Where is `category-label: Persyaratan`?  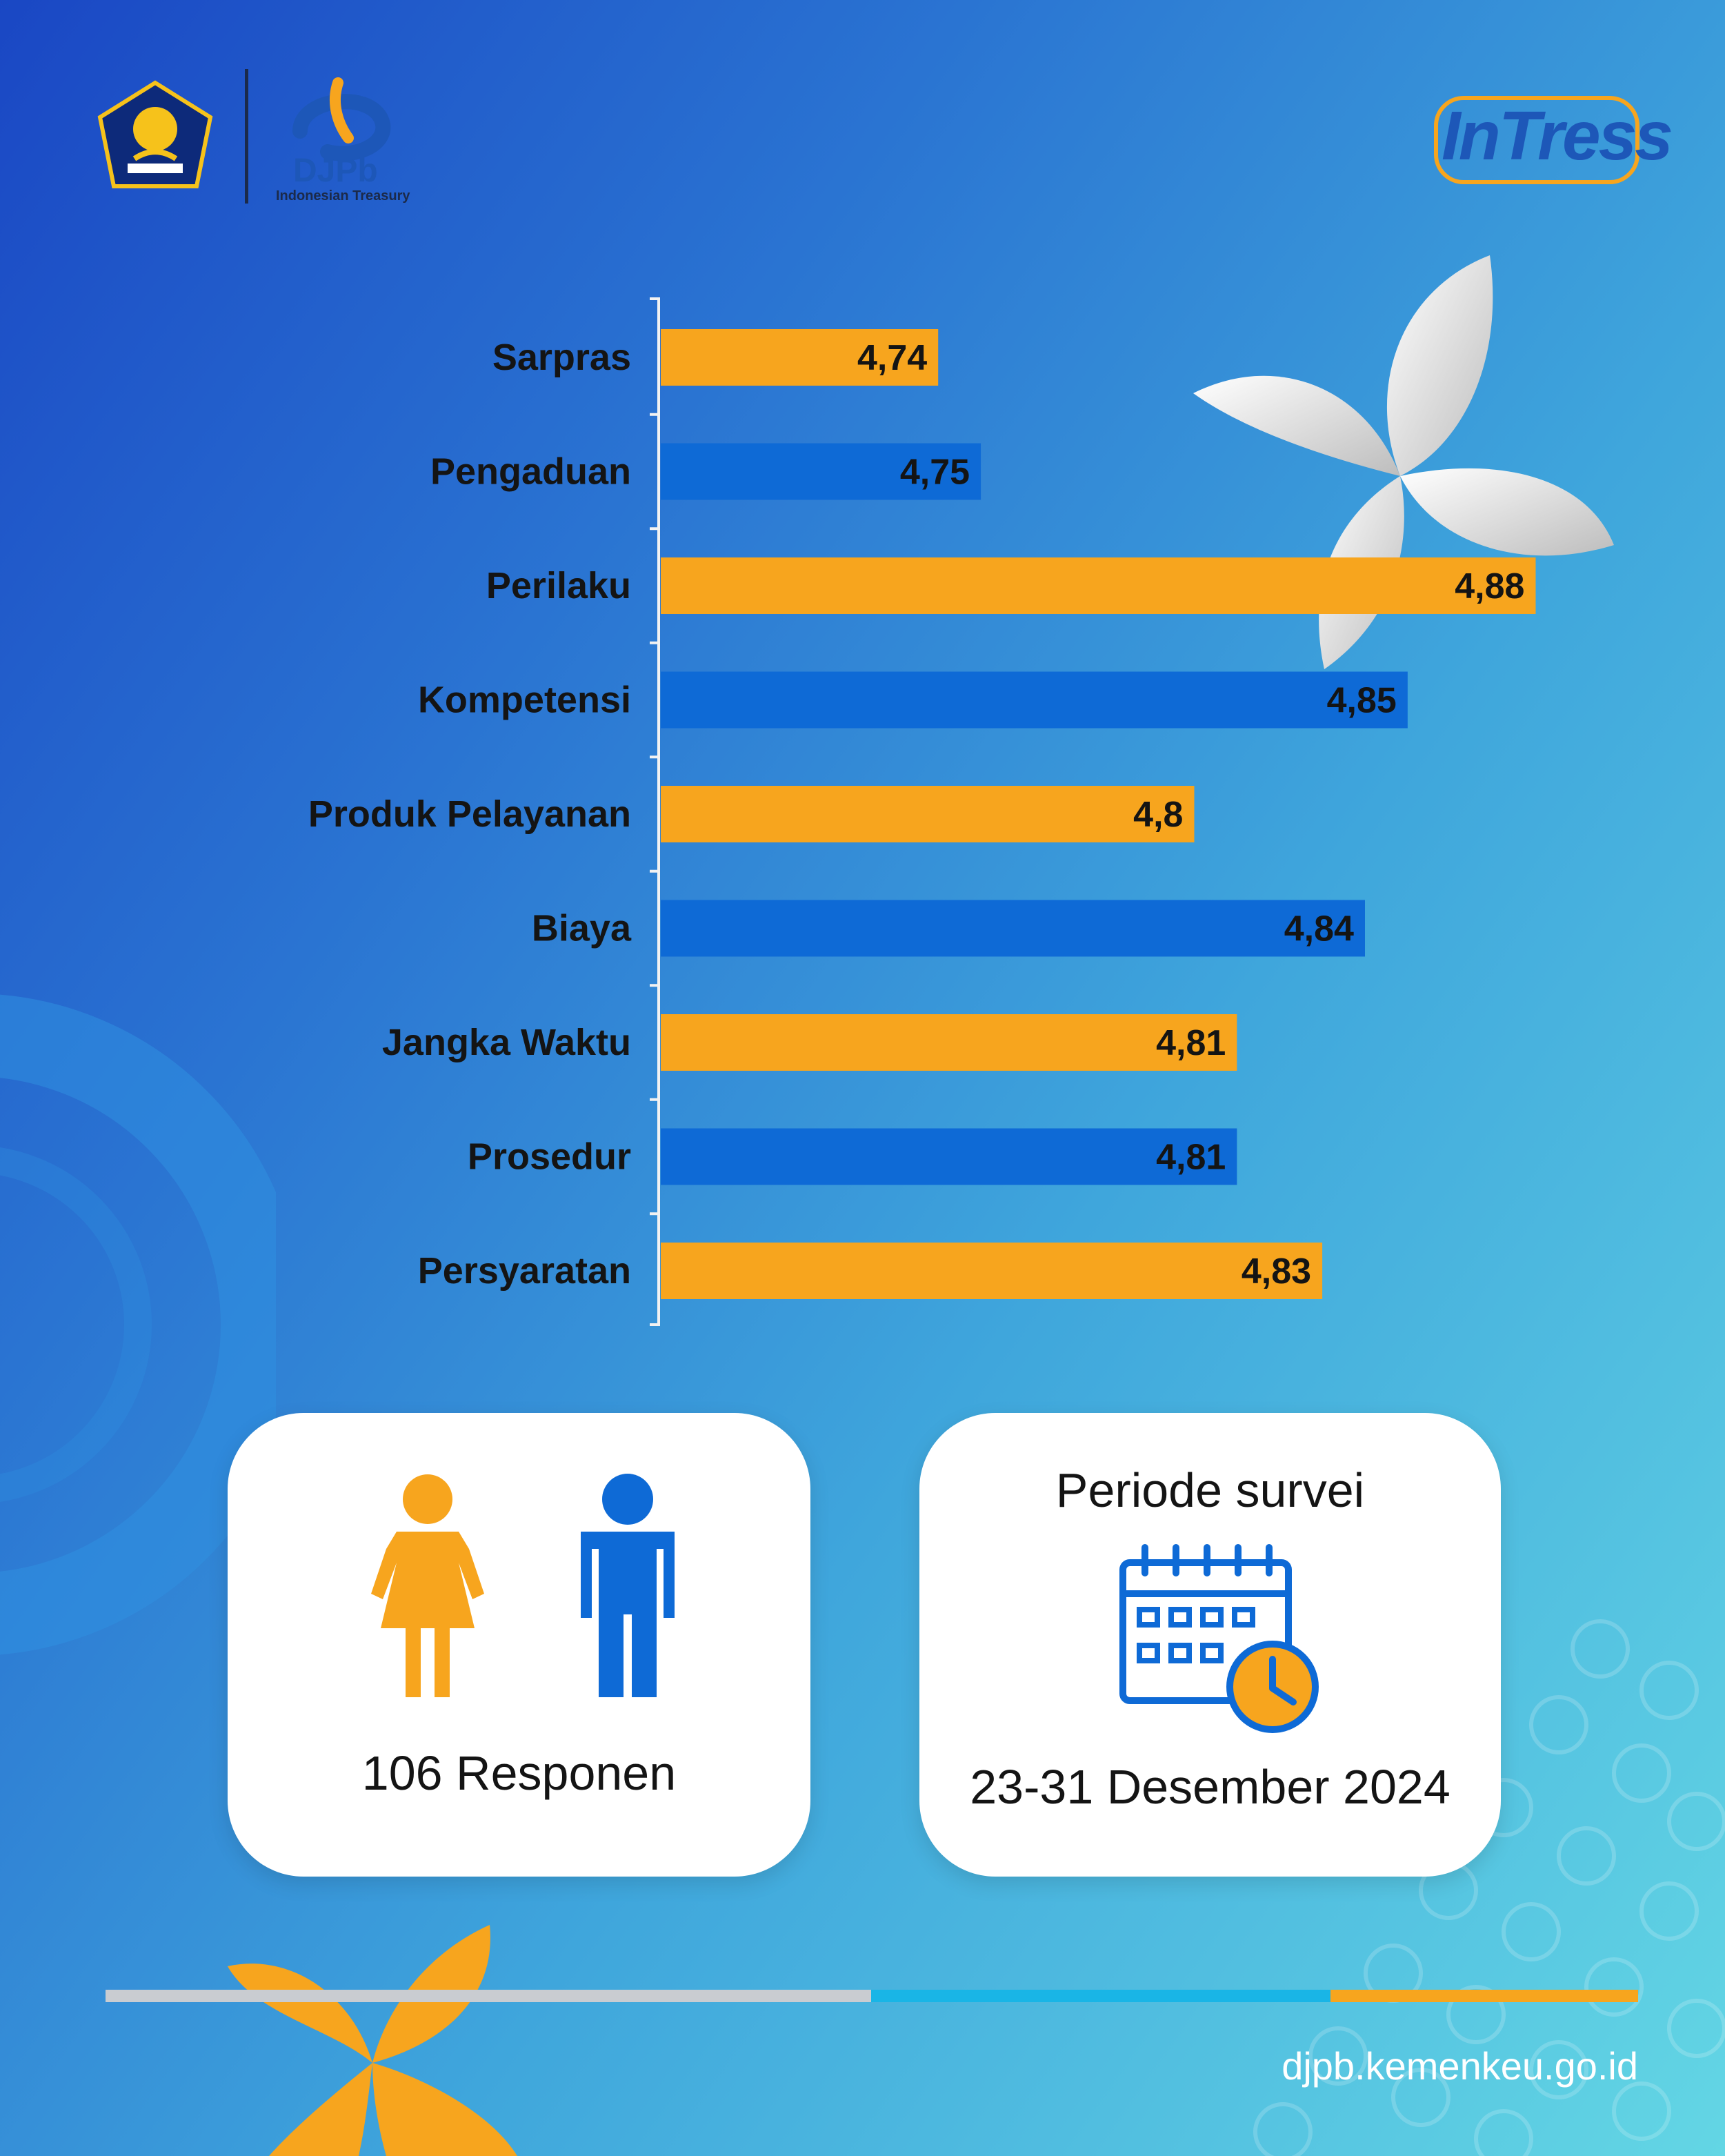 category-label: Persyaratan is located at coordinates (525, 1271).